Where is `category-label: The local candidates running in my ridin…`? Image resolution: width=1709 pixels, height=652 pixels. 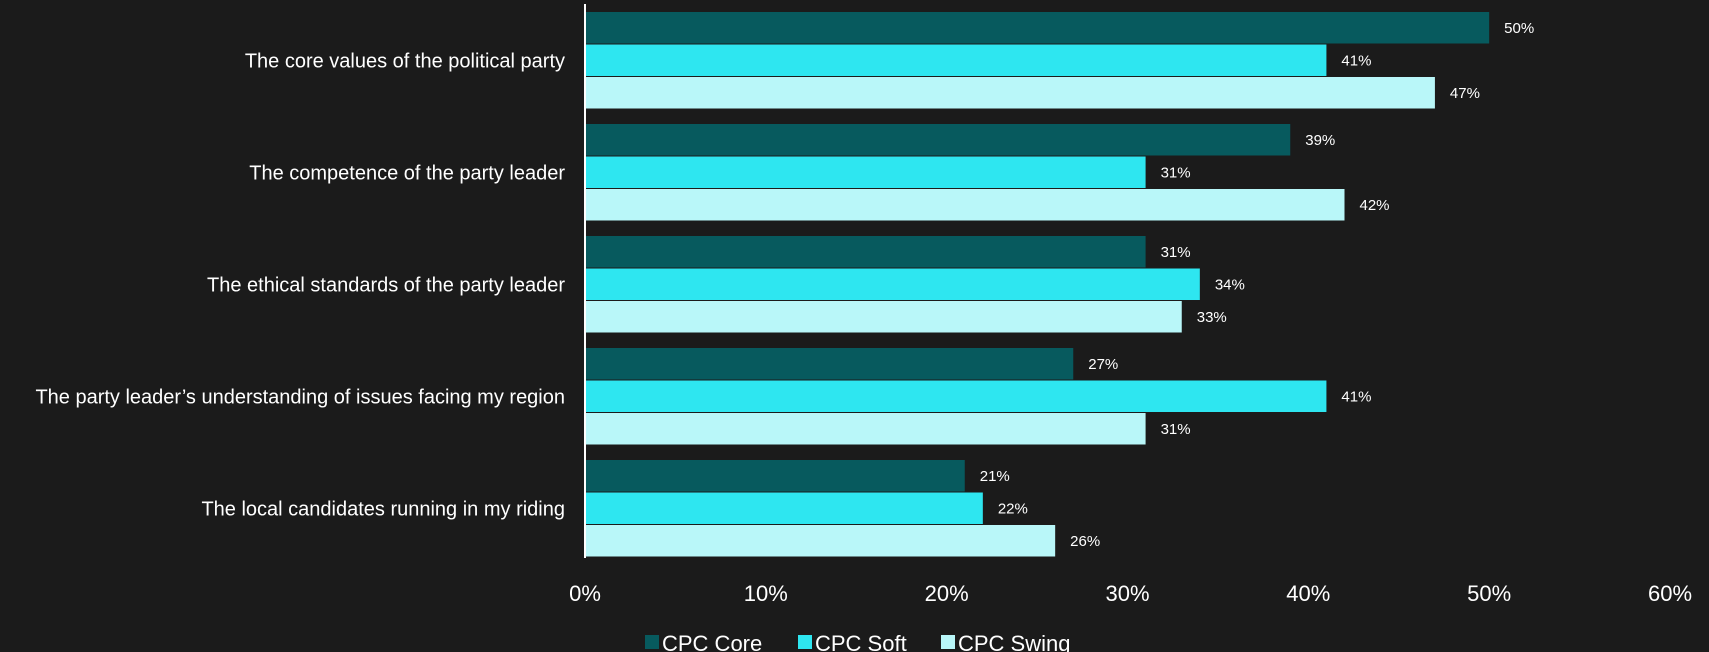 category-label: The local candidates running in my ridin… is located at coordinates (383, 509).